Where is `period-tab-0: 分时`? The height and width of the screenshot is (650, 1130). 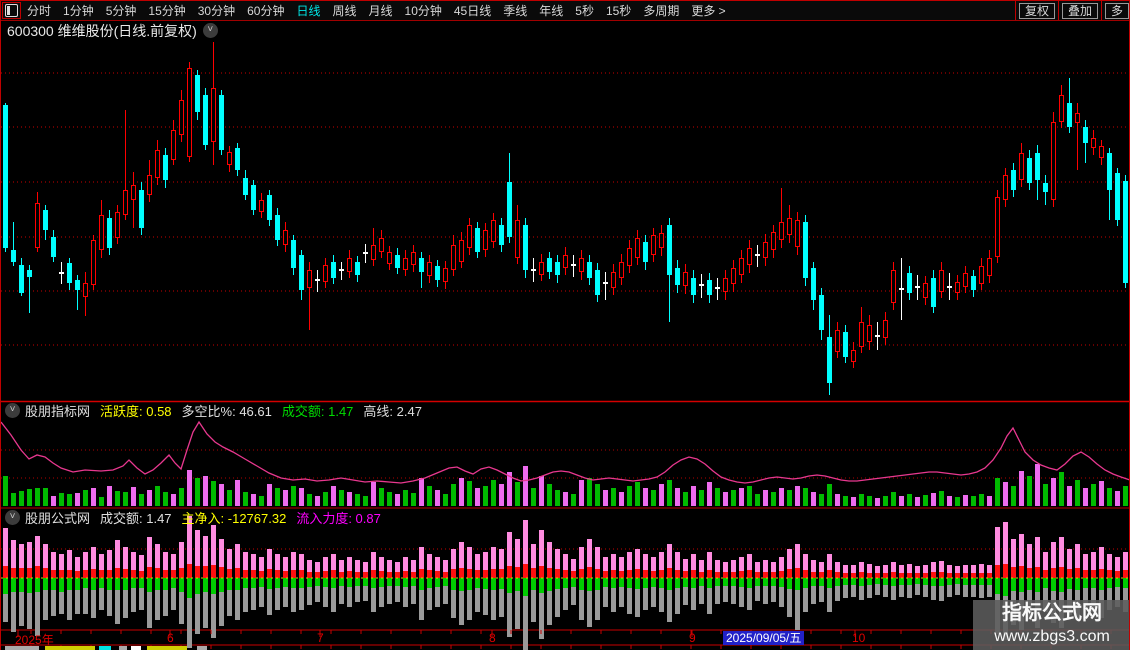
period-tab-0: 分时 is located at coordinates (39, 11).